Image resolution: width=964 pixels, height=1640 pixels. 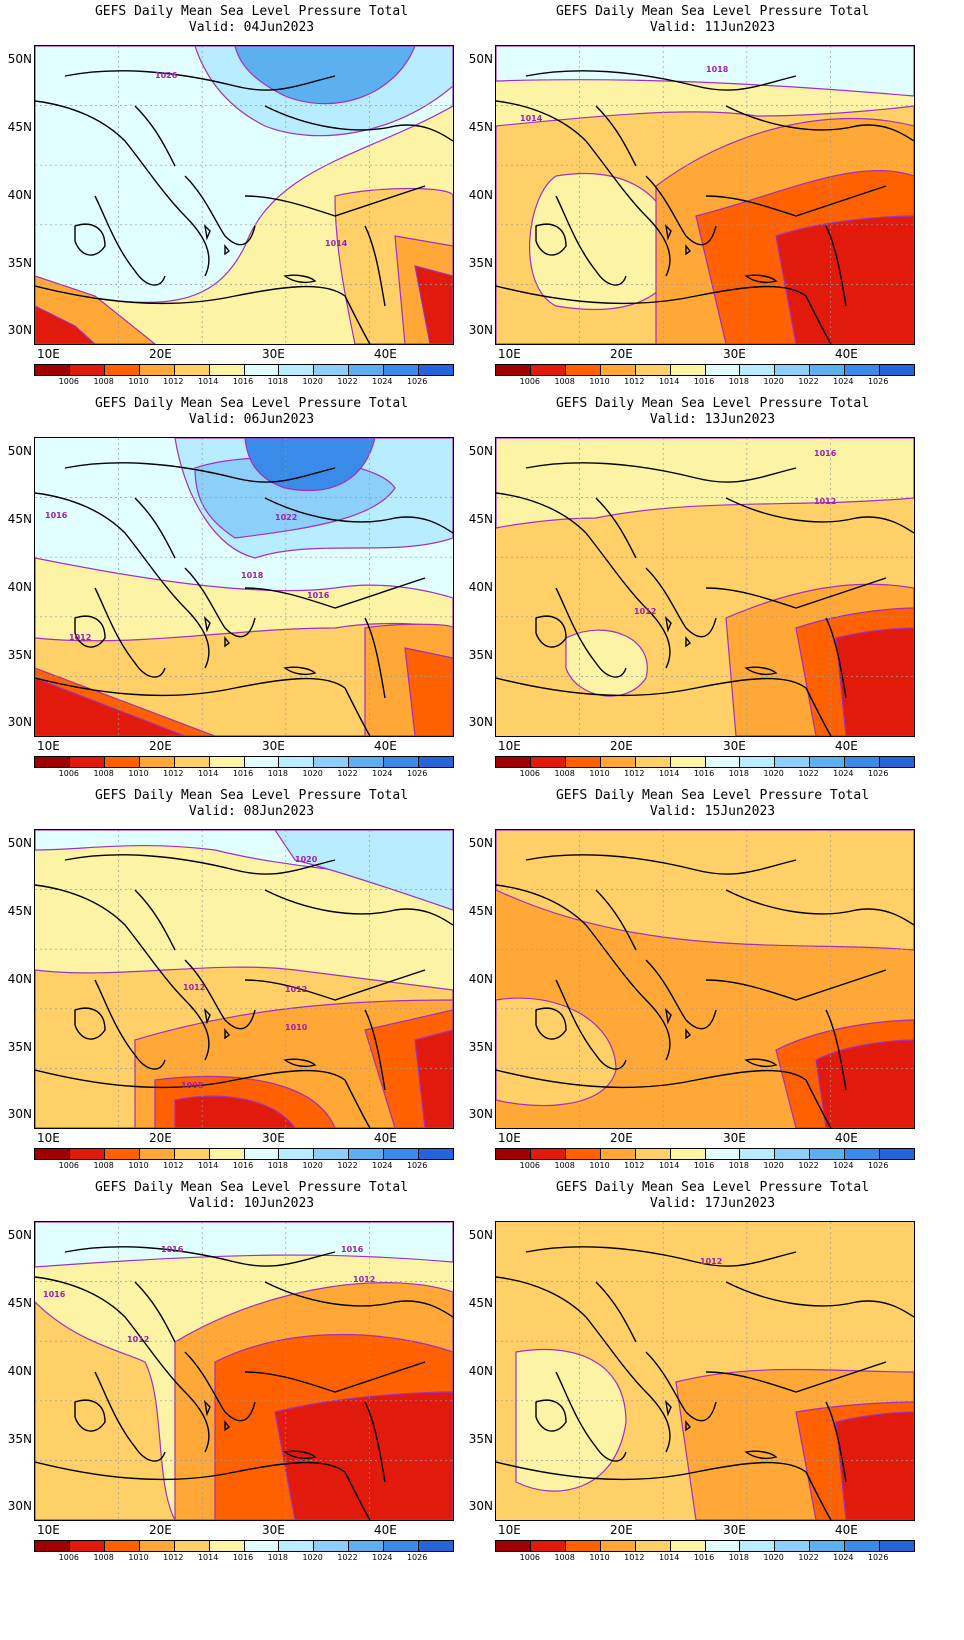 What do you see at coordinates (669, 1165) in the screenshot?
I see `colorbar-label: 1014` at bounding box center [669, 1165].